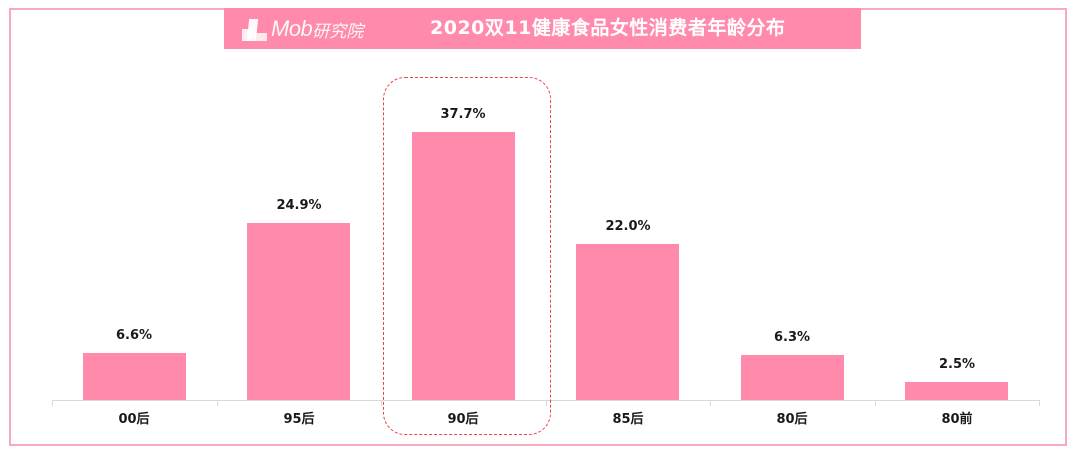  What do you see at coordinates (608, 28) in the screenshot?
I see `chart-title: 2020双11健康食品女性消费者年龄分布` at bounding box center [608, 28].